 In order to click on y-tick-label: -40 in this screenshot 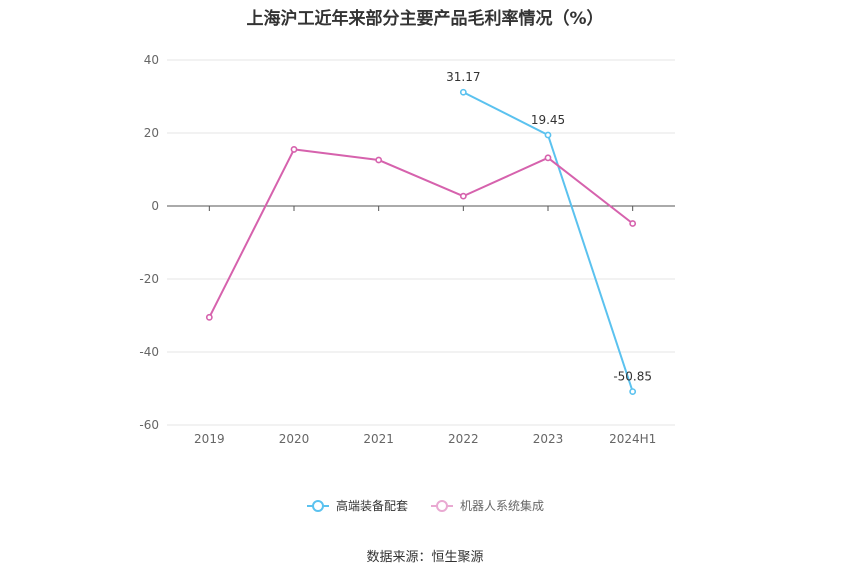, I will do `click(149, 352)`.